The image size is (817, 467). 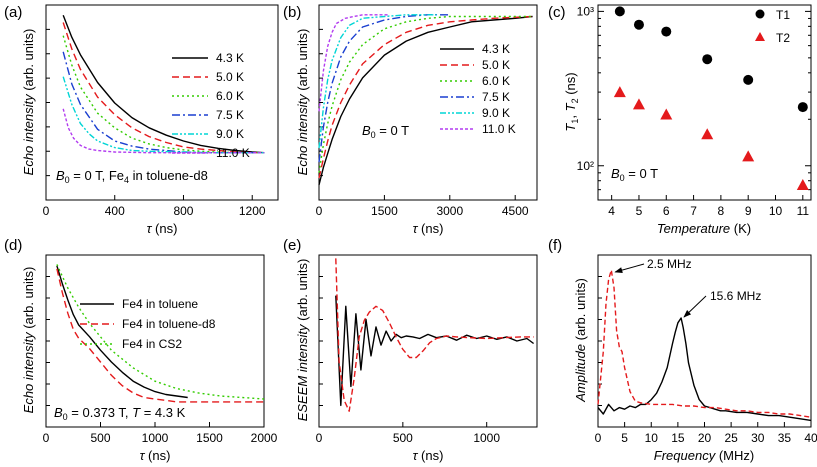 I want to click on annotation-label: 15.6 MHz, so click(x=735, y=296).